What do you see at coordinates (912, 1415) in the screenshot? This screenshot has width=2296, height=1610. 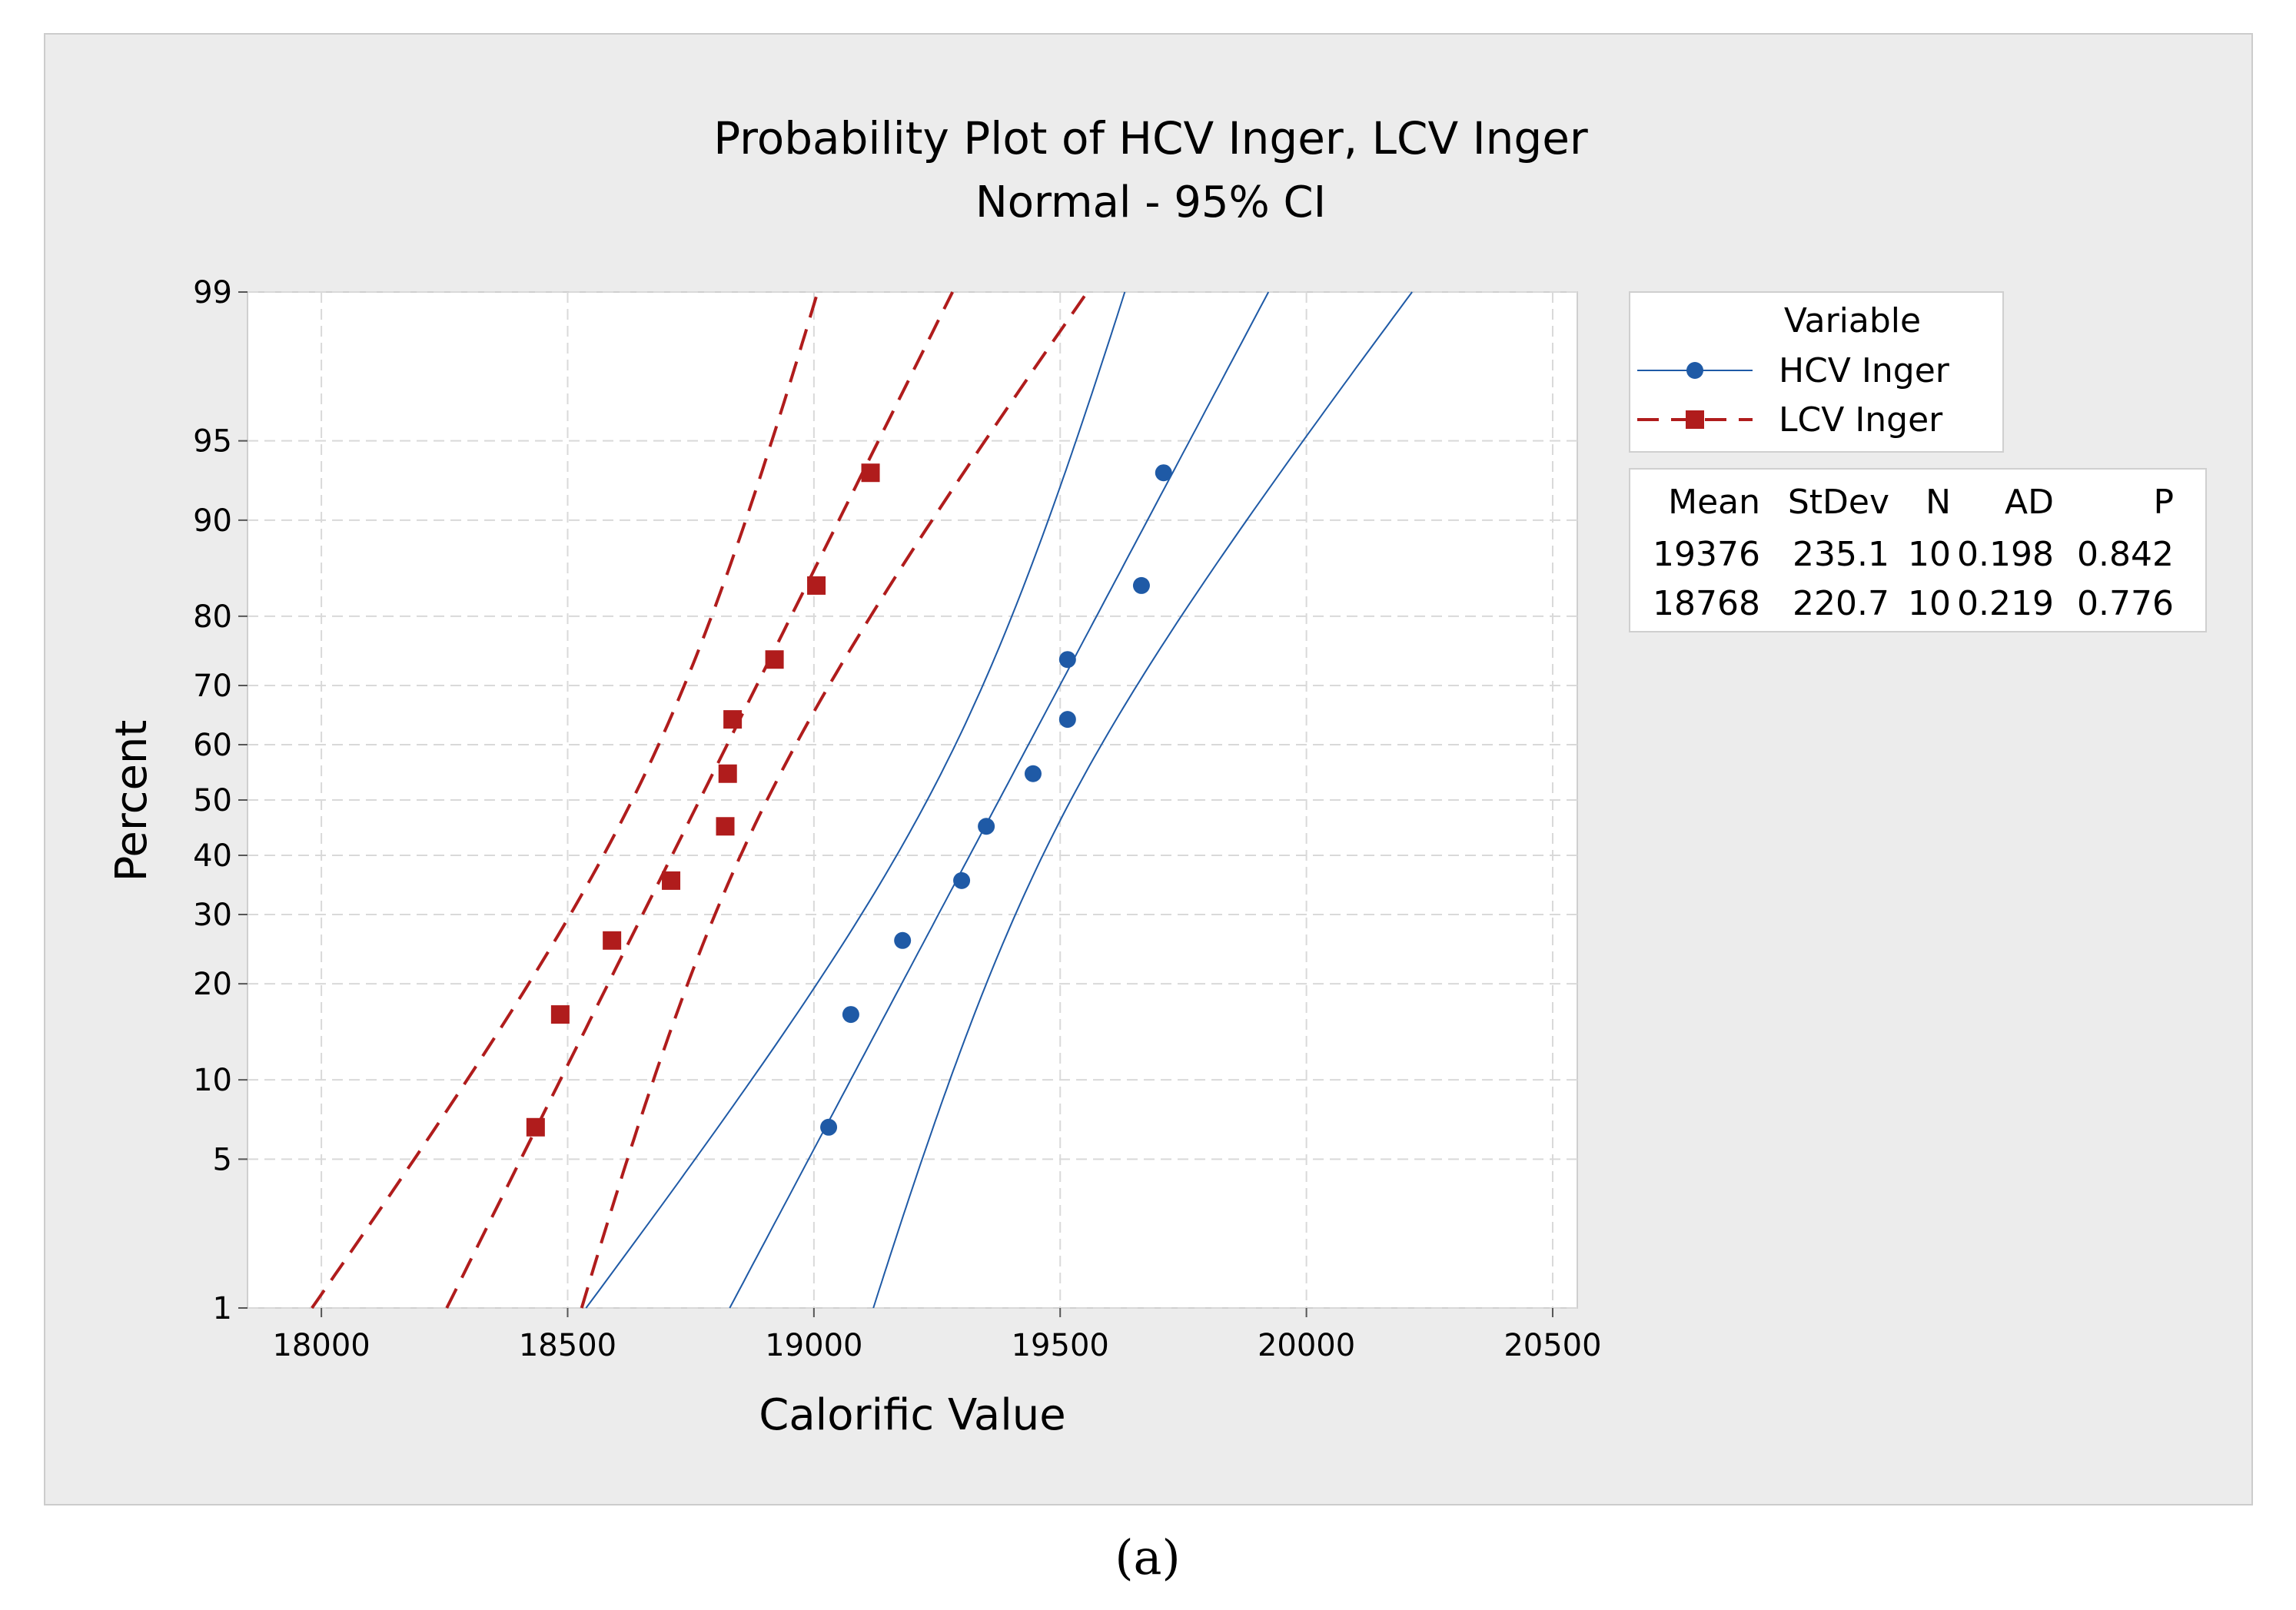 I see `x-axis-label: Calorific Value` at bounding box center [912, 1415].